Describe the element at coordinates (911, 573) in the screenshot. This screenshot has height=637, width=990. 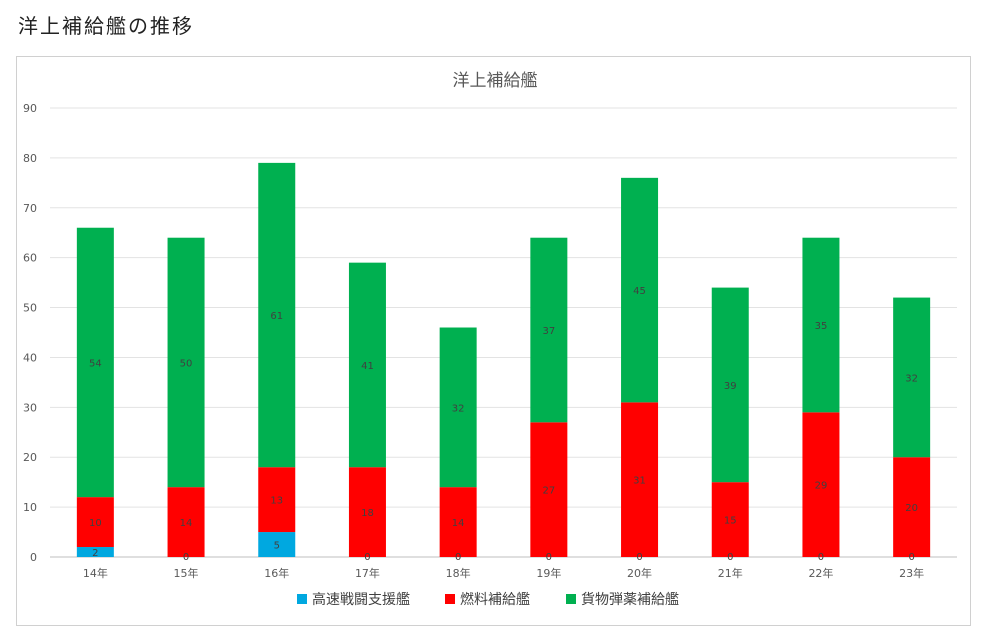
I see `x-tick-label: 23年` at that location.